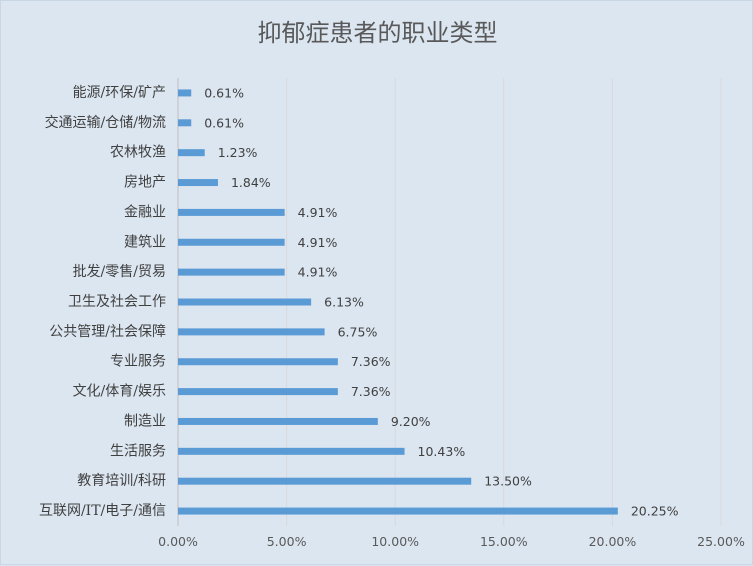 The width and height of the screenshot is (753, 566). What do you see at coordinates (238, 152) in the screenshot?
I see `data-label: 1.23%` at bounding box center [238, 152].